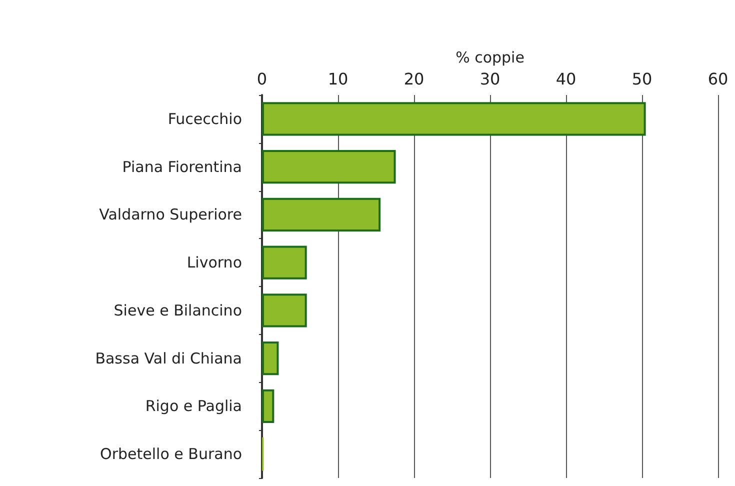 Image resolution: width=735 pixels, height=486 pixels. What do you see at coordinates (182, 167) in the screenshot?
I see `y-tick-label: Piana Fiorentina` at bounding box center [182, 167].